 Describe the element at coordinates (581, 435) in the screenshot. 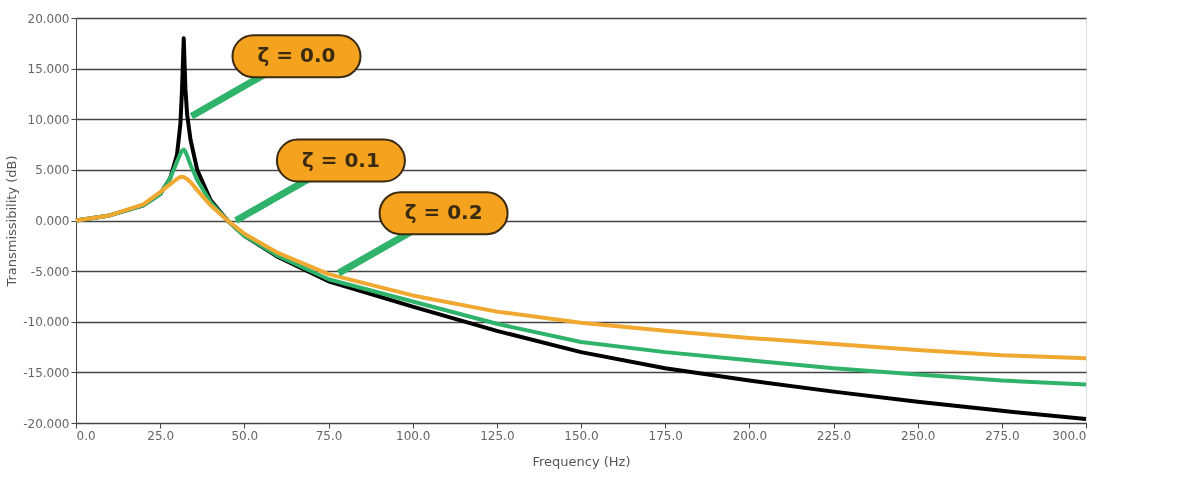

I see `x-tick-label: 150.0` at that location.